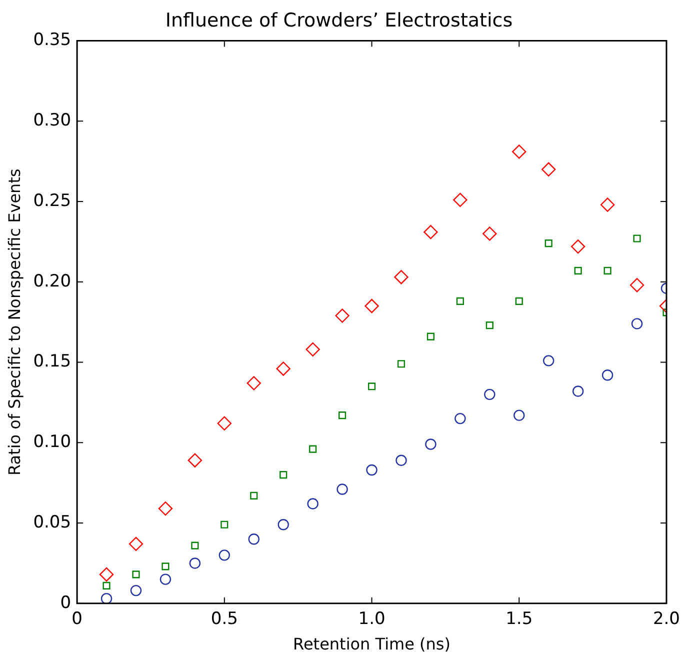 This screenshot has width=686, height=659. I want to click on x-tick-label: 1.5, so click(519, 619).